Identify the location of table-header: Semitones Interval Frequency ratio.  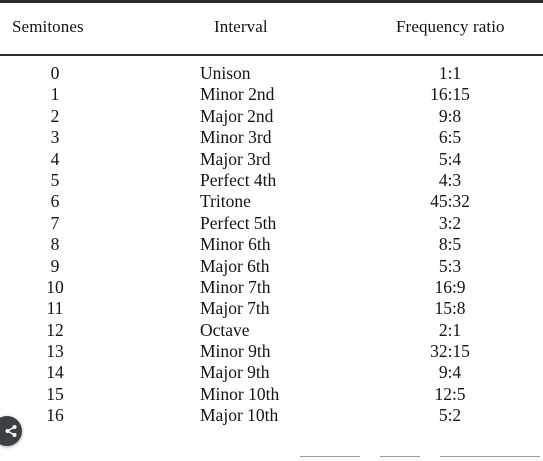
(271, 29).